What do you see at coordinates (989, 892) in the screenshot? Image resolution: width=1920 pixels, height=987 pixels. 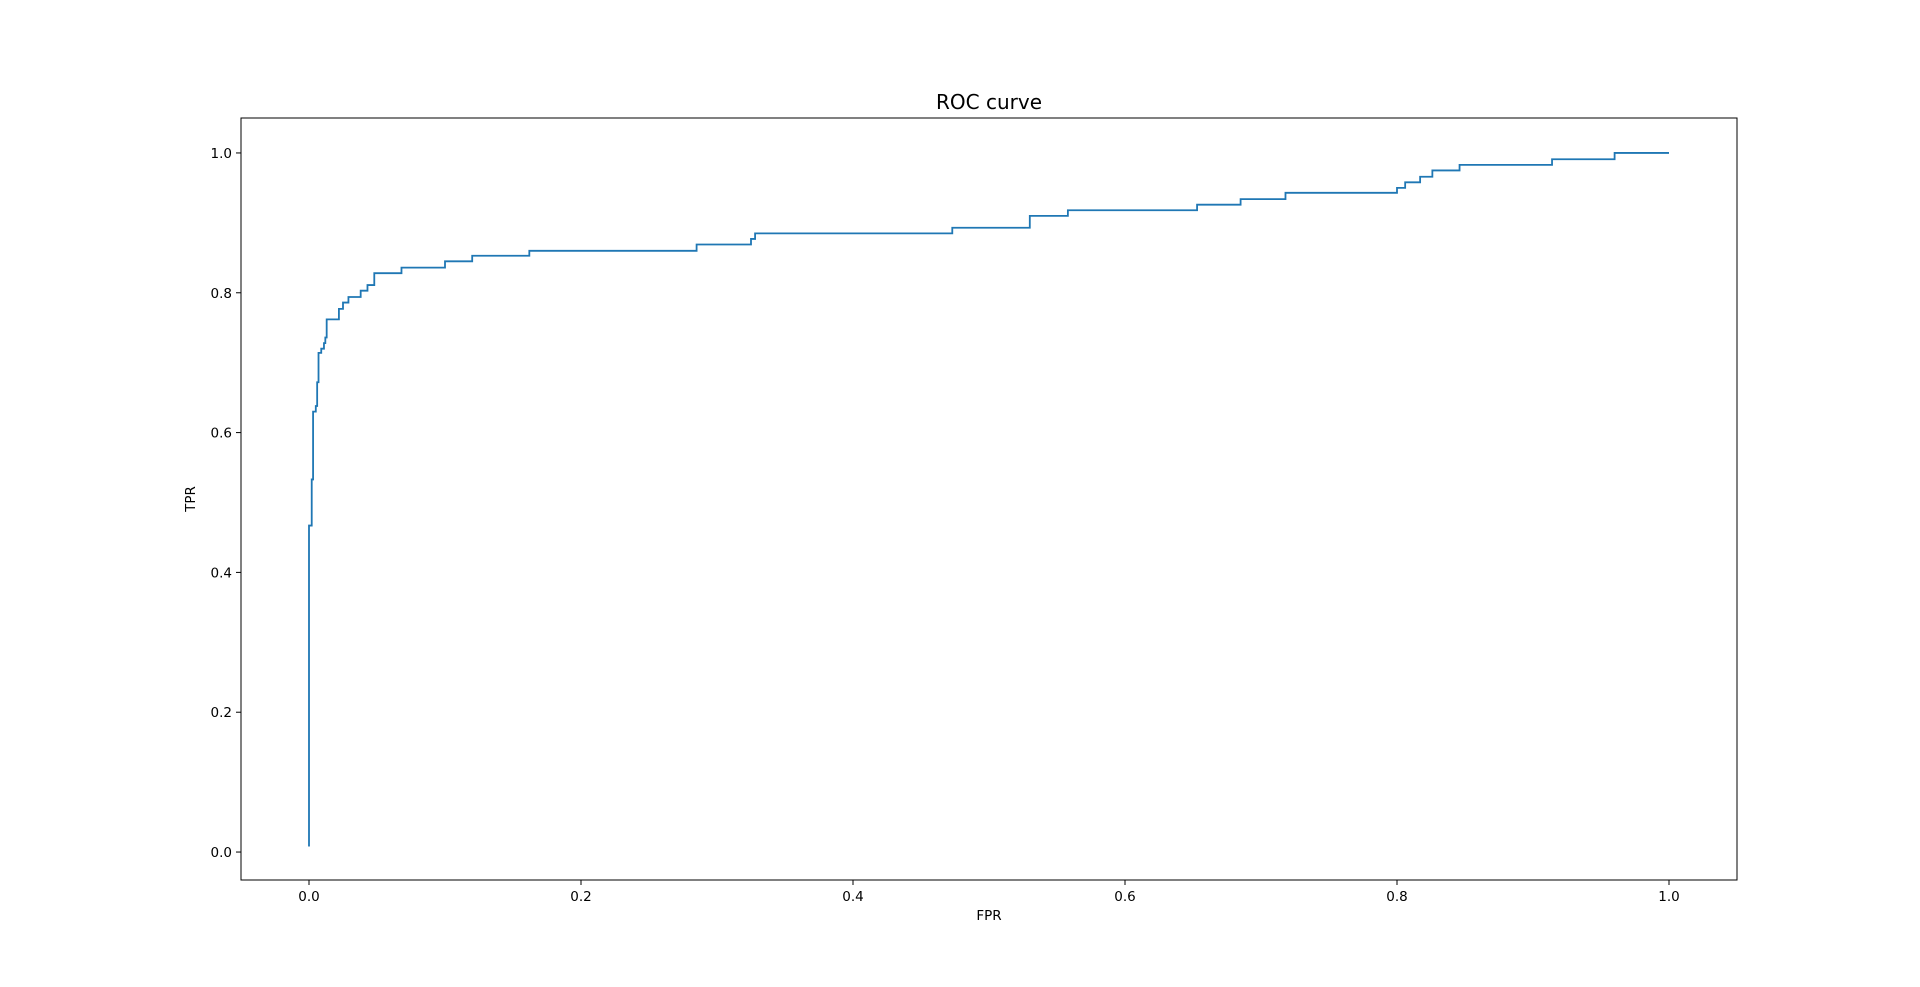 I see `x-axis: 0.0 0.2 0.4 0.6 0.8 1.0` at bounding box center [989, 892].